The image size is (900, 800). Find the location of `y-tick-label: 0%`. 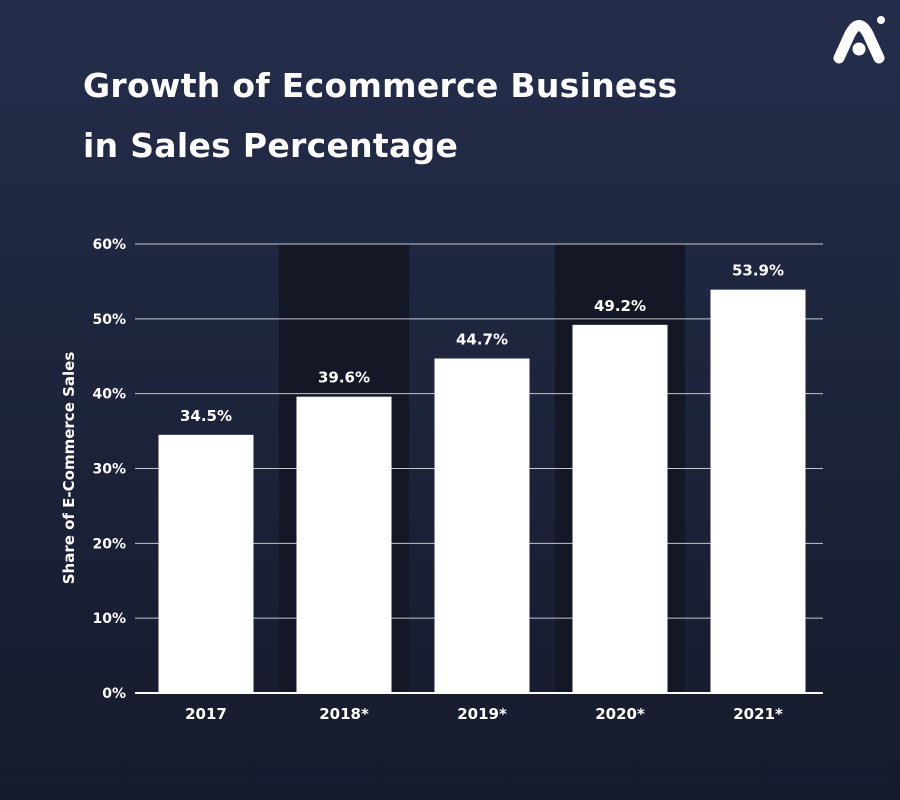

y-tick-label: 0% is located at coordinates (114, 694).